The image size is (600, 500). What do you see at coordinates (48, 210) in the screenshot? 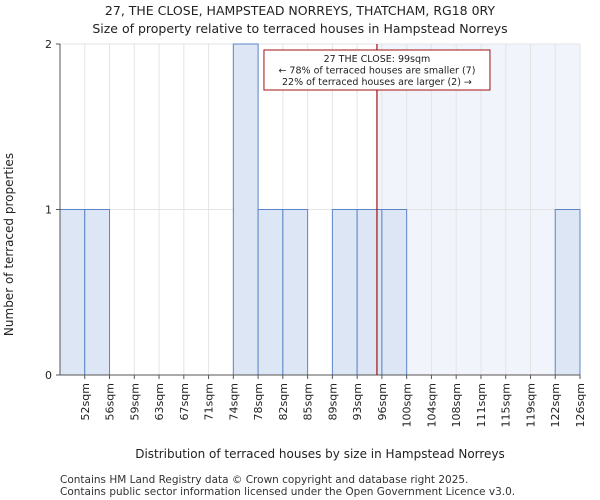
I see `y-tick-label: 1` at bounding box center [48, 210].